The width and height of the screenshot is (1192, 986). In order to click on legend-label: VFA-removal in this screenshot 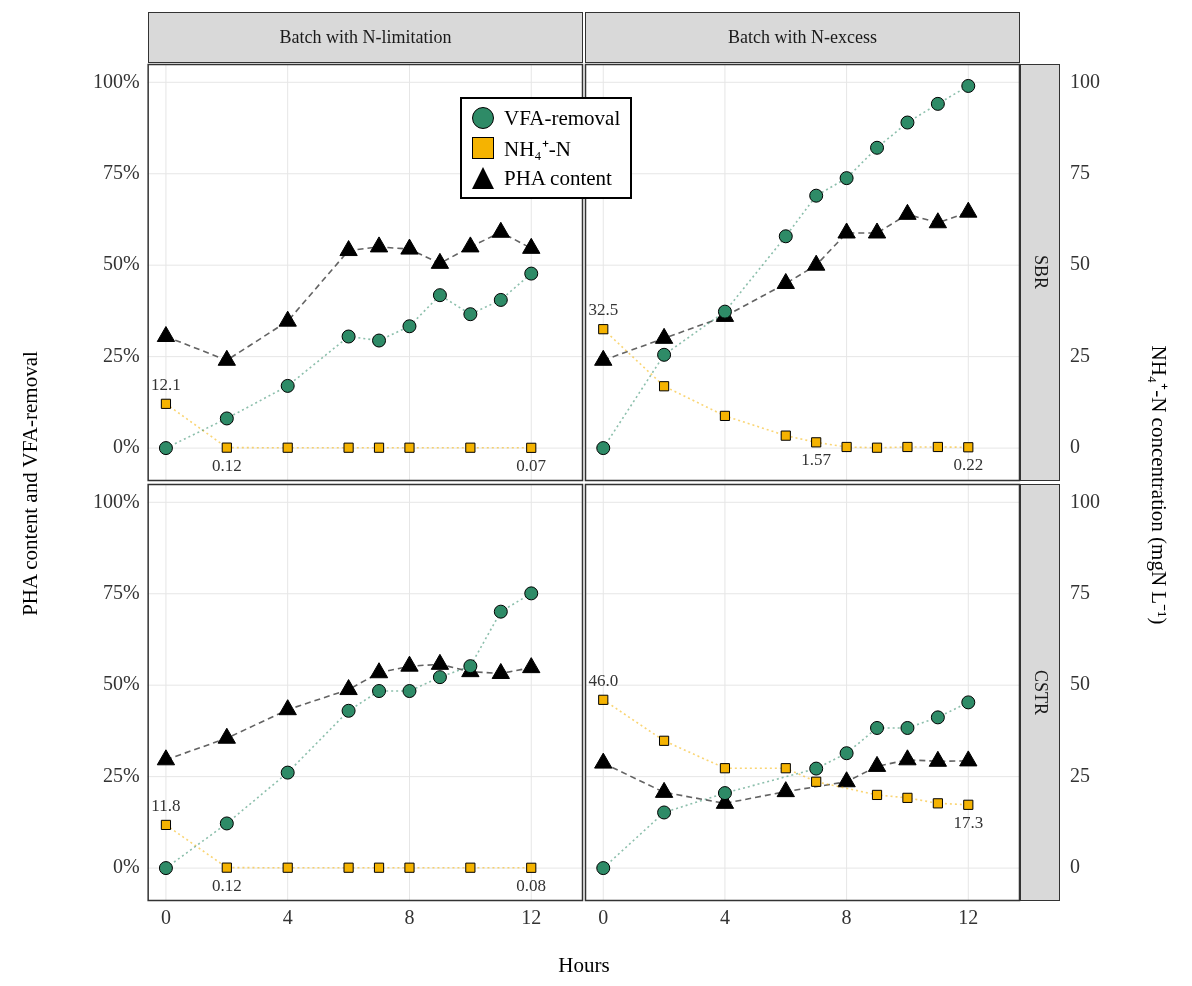, I will do `click(562, 118)`.